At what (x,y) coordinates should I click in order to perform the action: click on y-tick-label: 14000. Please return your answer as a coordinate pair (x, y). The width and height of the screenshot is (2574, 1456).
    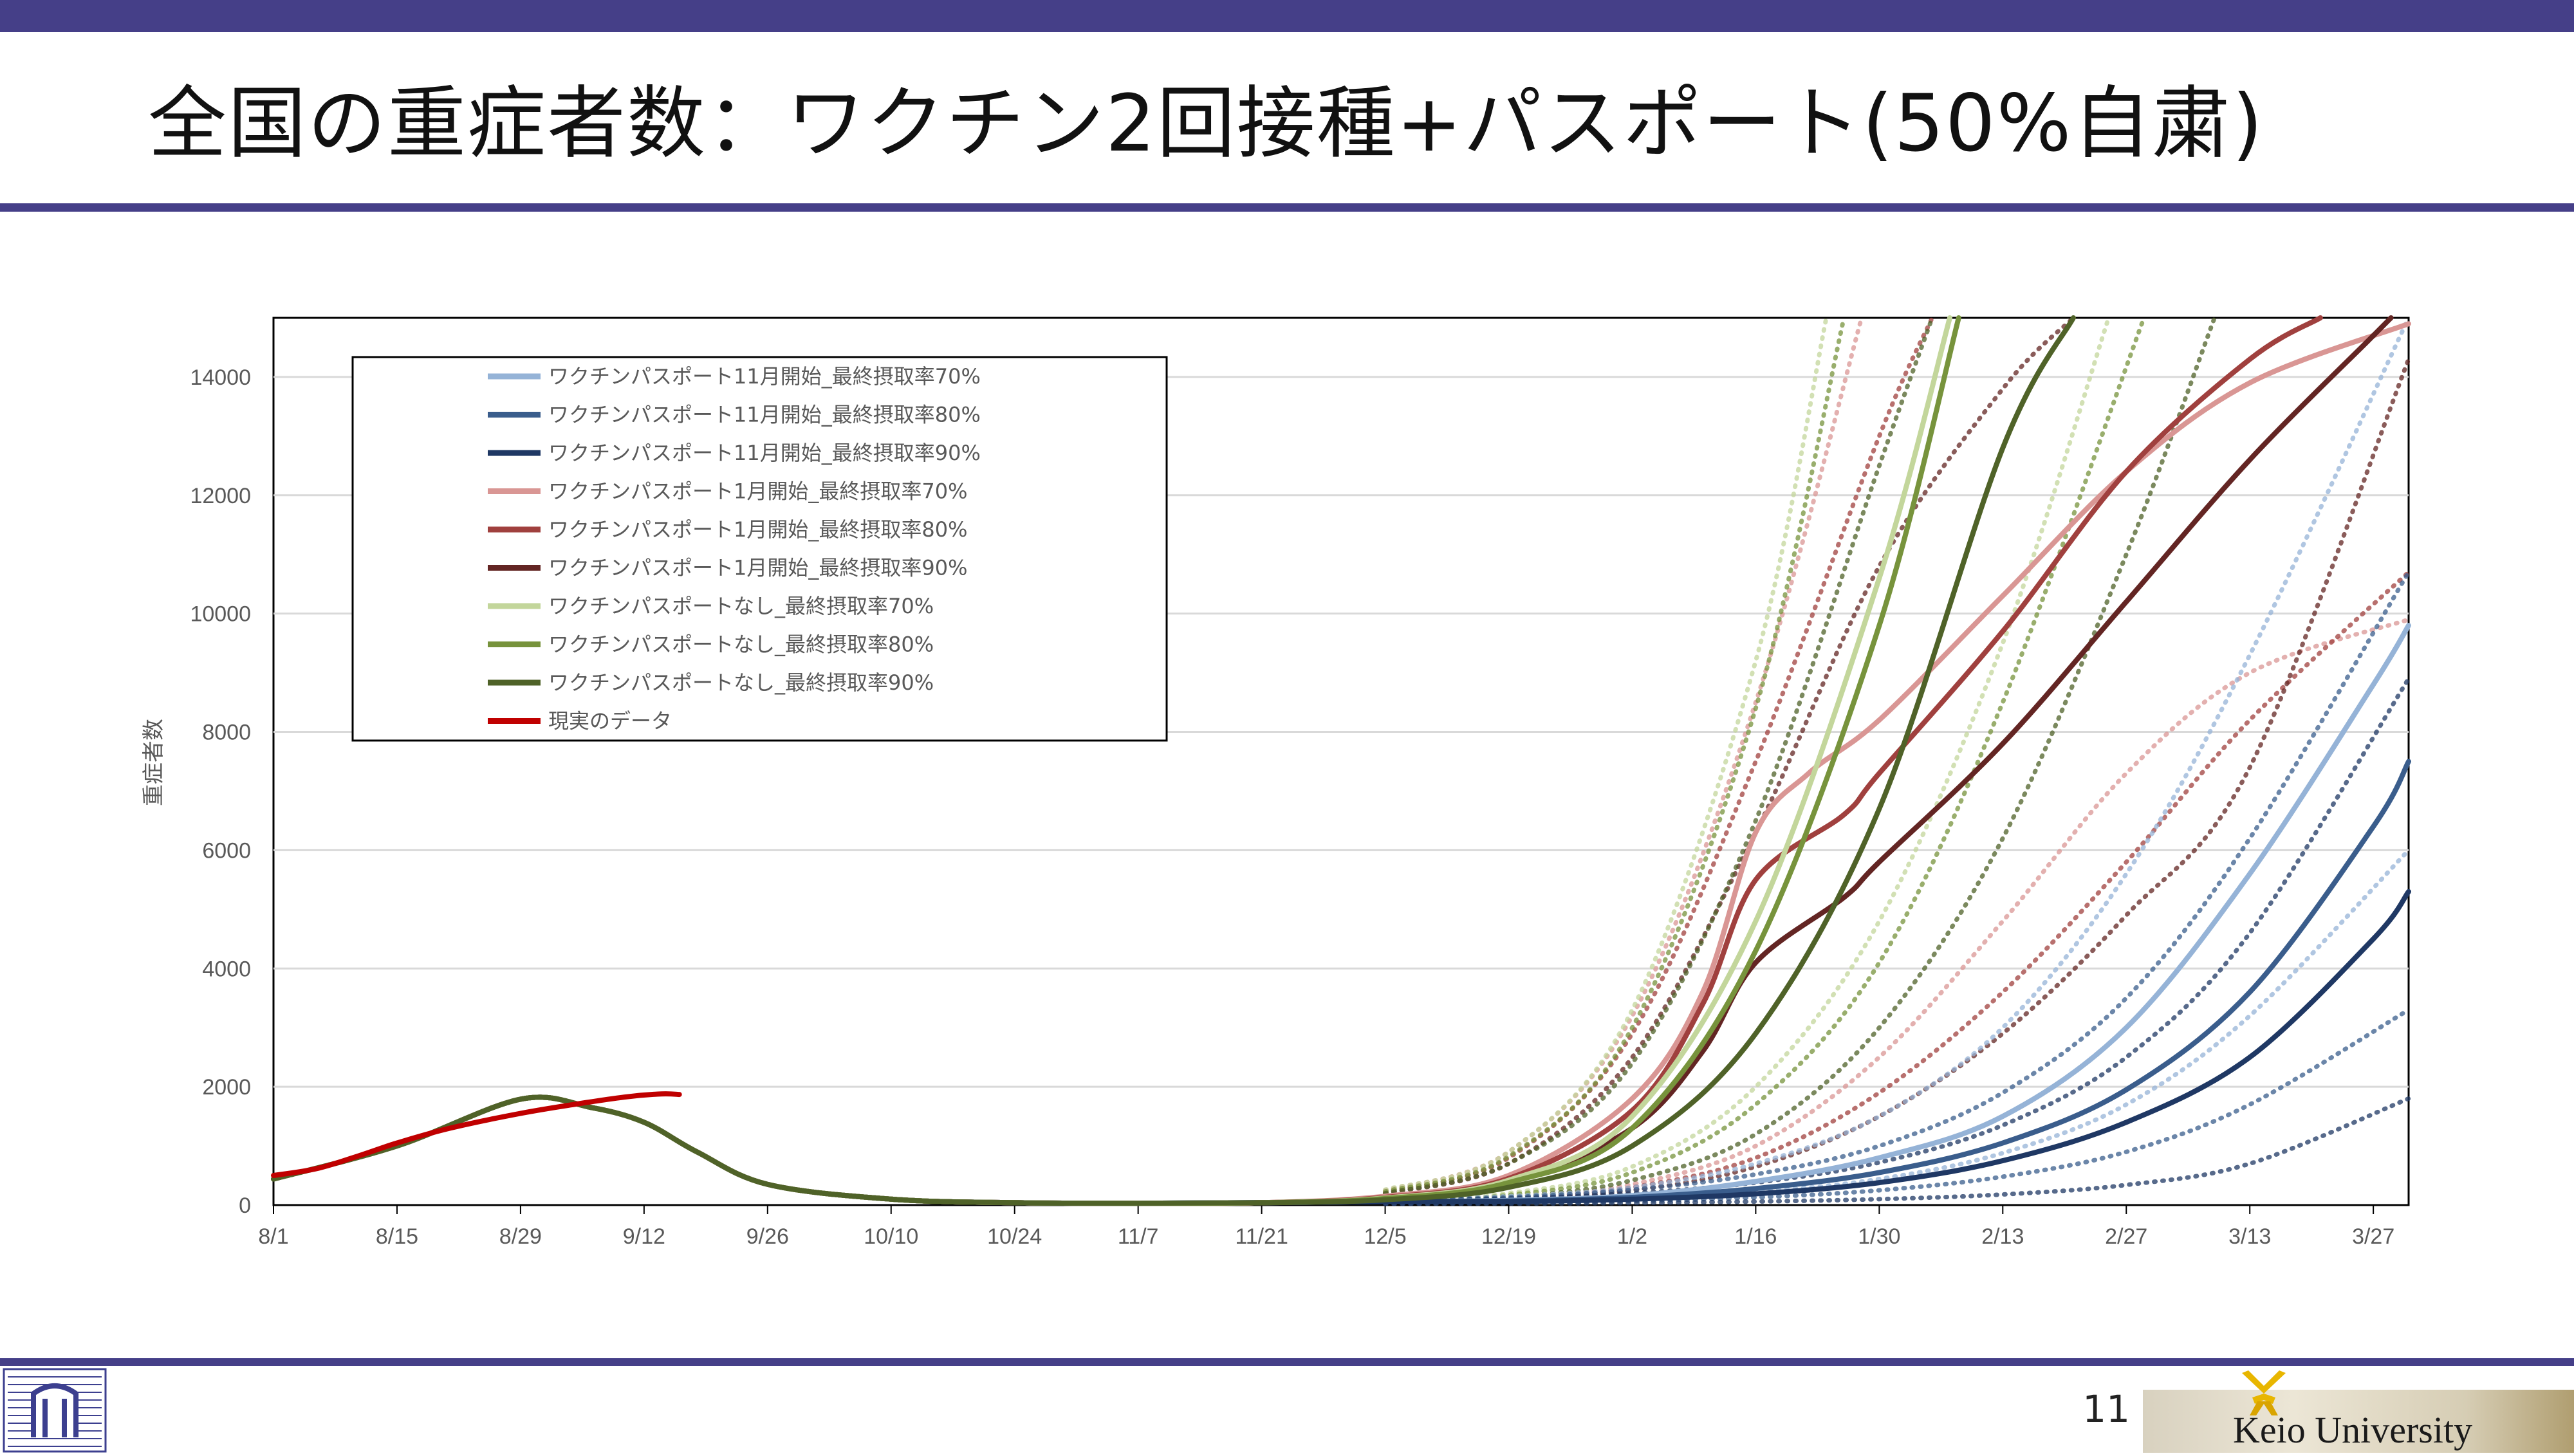
    Looking at the image, I should click on (220, 378).